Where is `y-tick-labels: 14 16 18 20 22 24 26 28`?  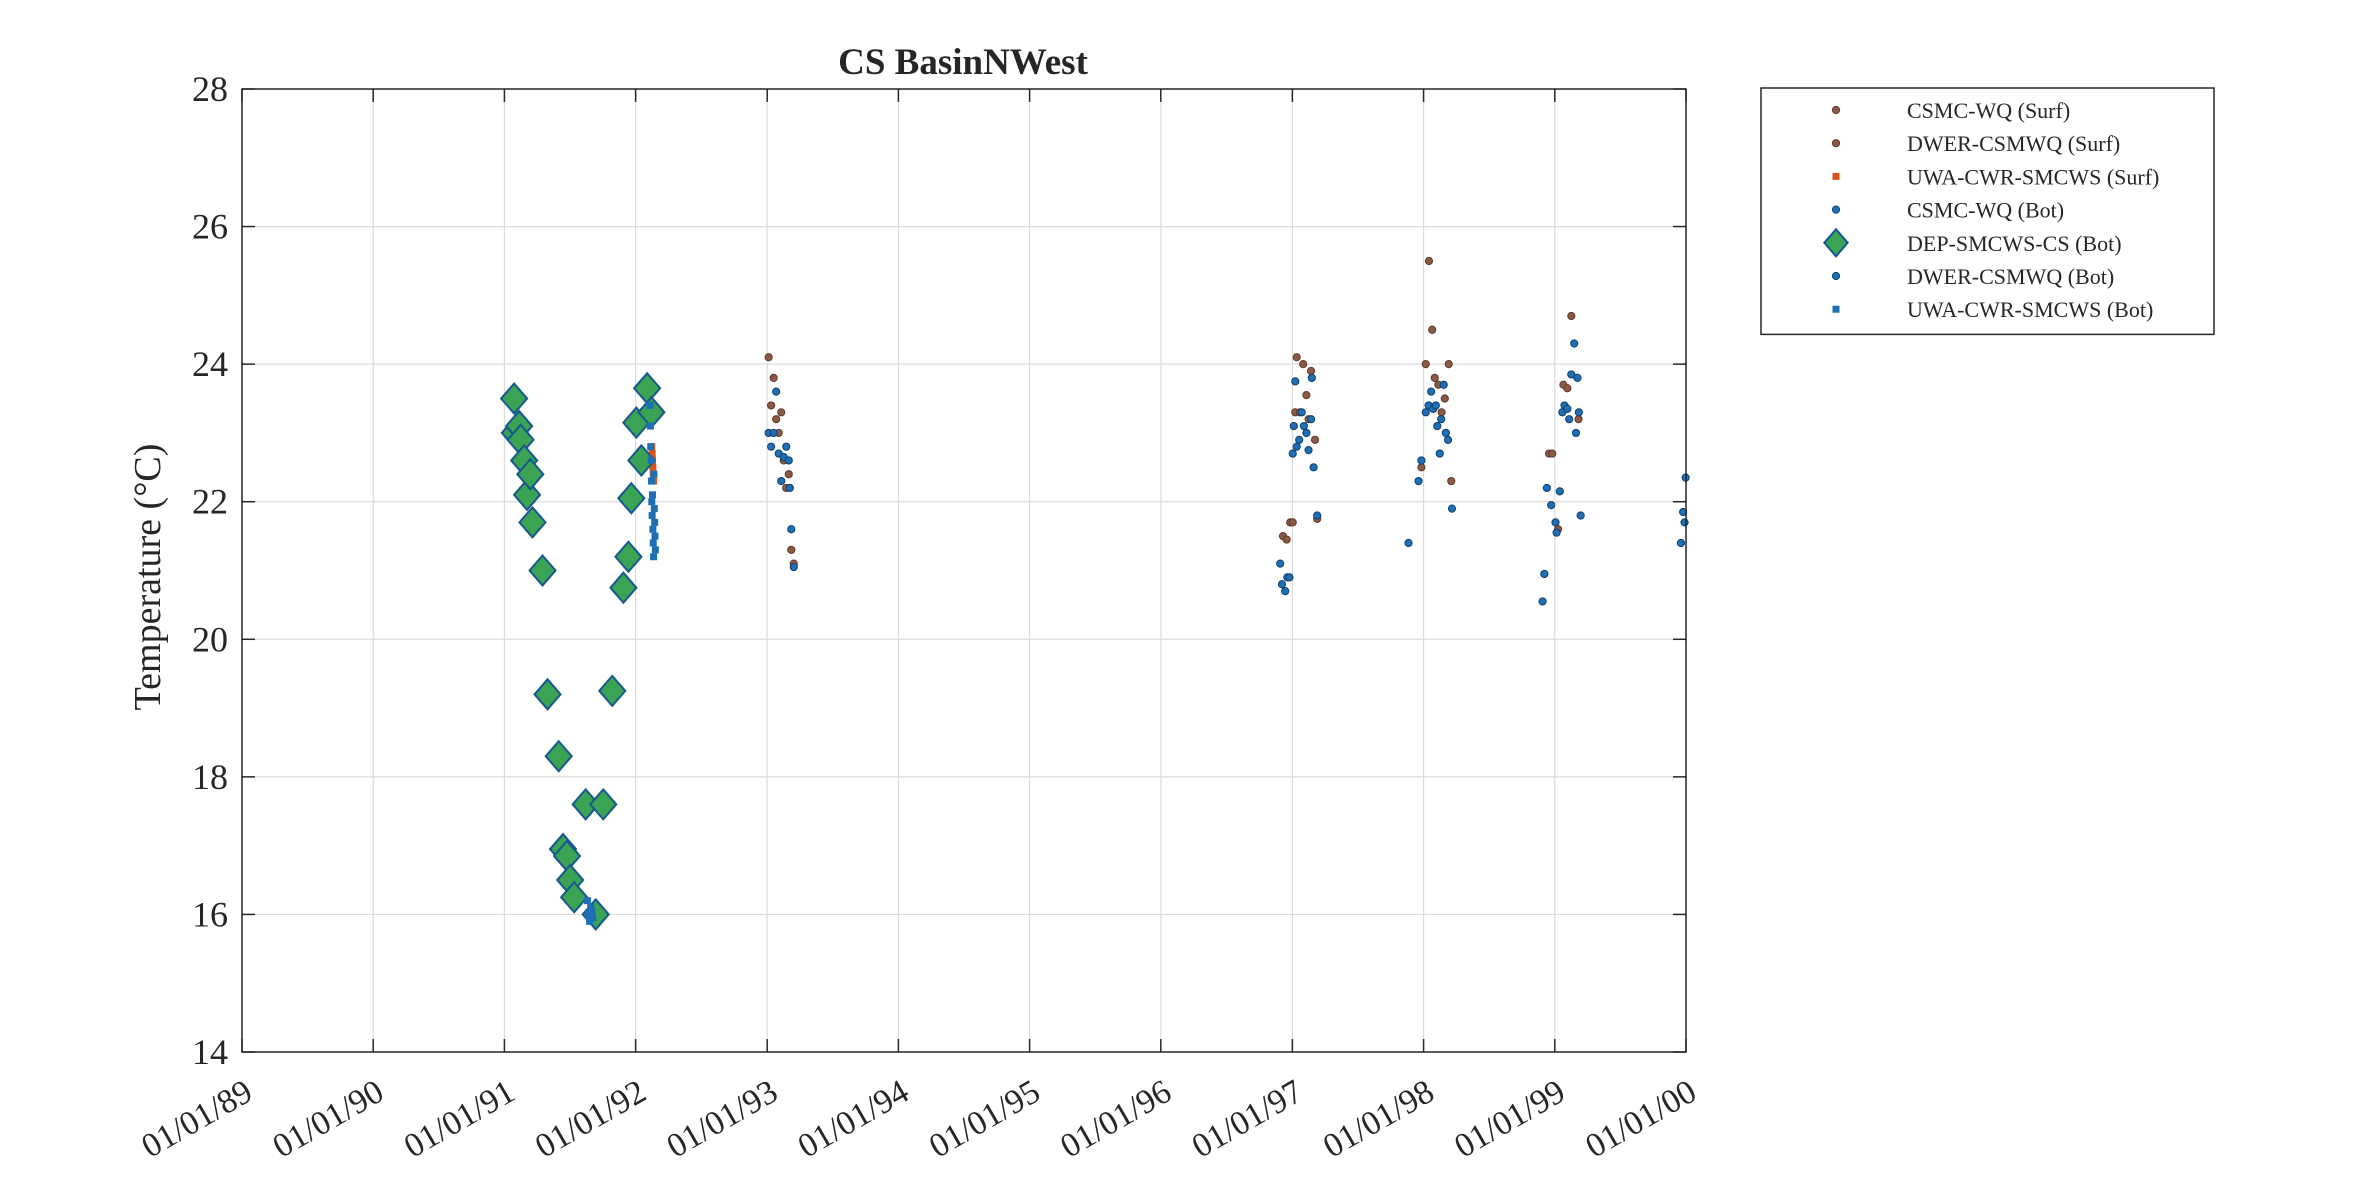
y-tick-labels: 14 16 18 20 22 24 26 28 is located at coordinates (210, 570).